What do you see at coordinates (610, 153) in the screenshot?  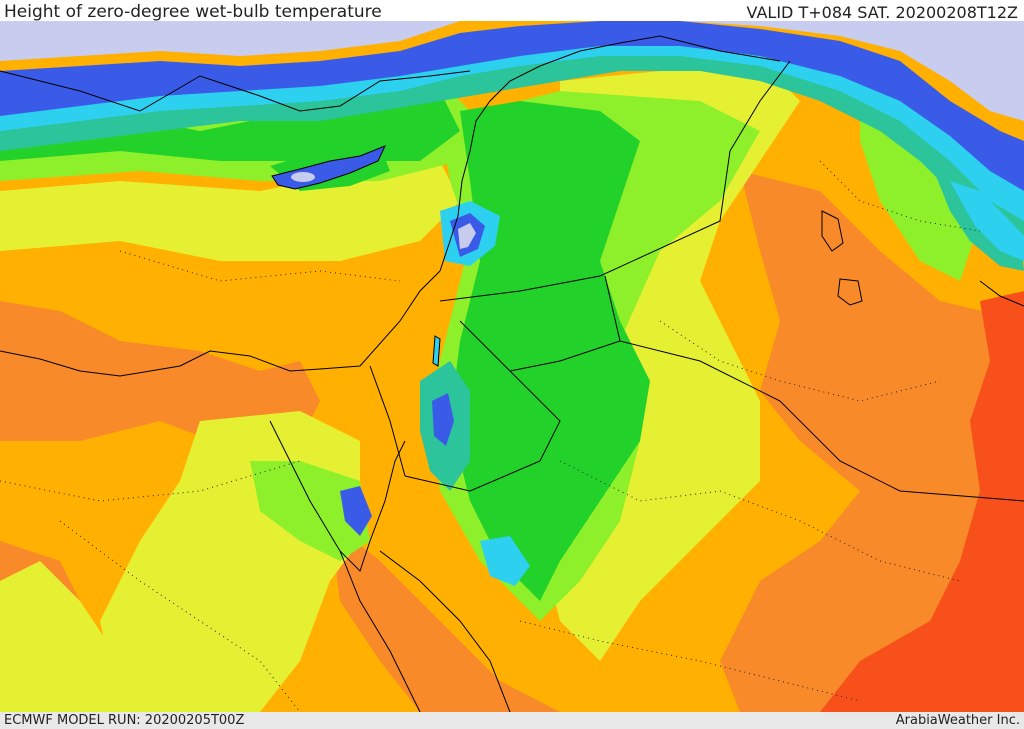 I see `coastline-levant` at bounding box center [610, 153].